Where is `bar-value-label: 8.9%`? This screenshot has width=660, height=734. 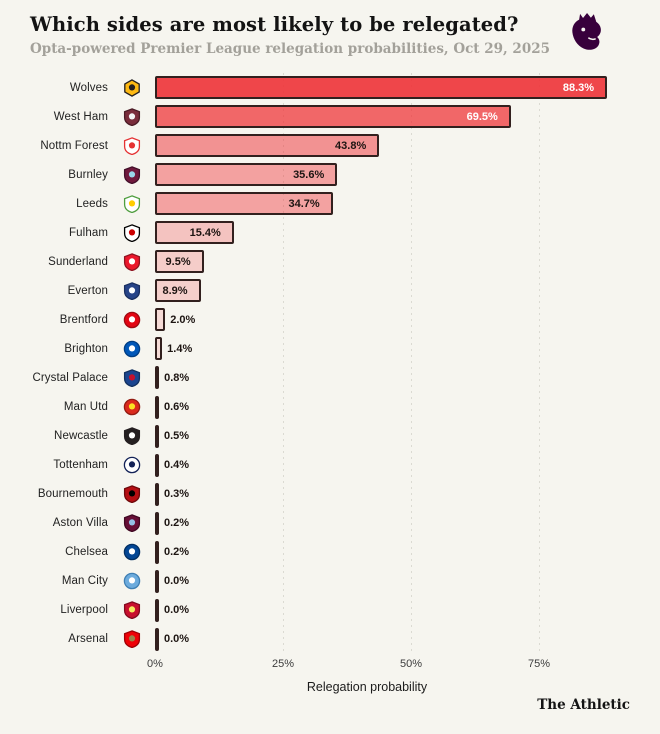 bar-value-label: 8.9% is located at coordinates (175, 290).